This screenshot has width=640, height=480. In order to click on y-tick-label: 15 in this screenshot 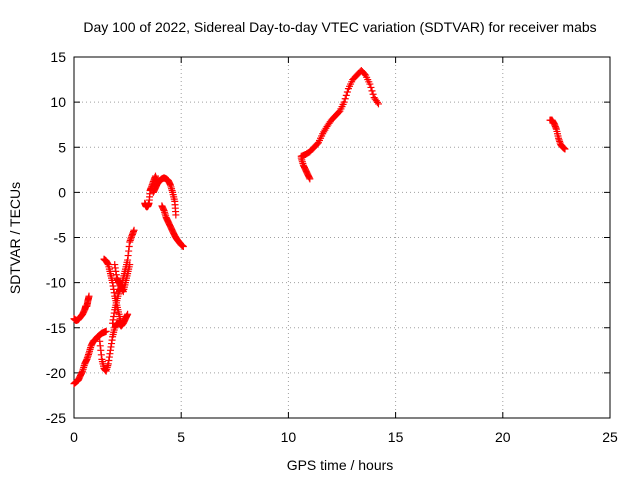, I will do `click(58, 57)`.